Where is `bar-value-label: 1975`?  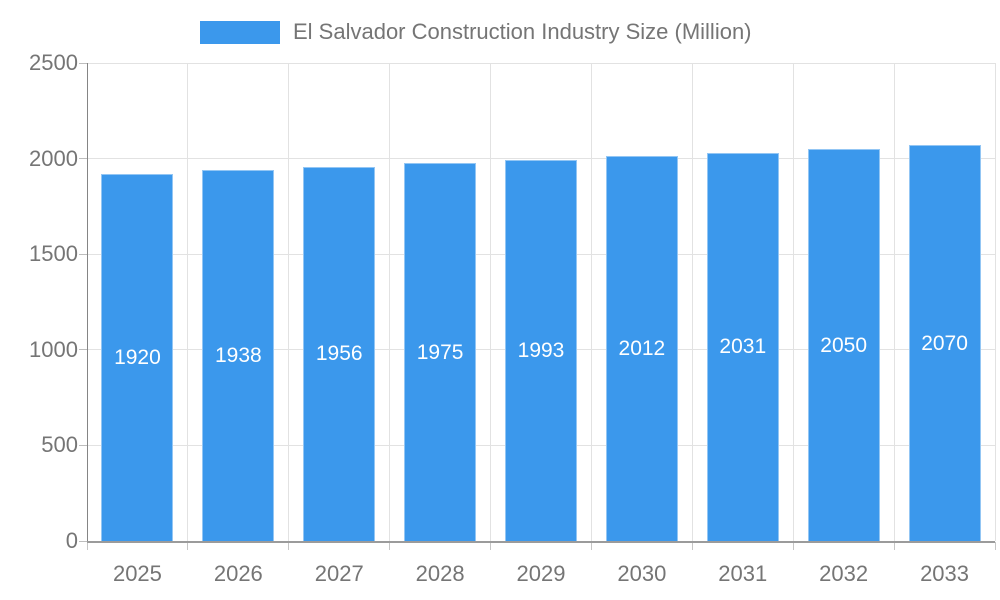
bar-value-label: 1975 is located at coordinates (440, 352).